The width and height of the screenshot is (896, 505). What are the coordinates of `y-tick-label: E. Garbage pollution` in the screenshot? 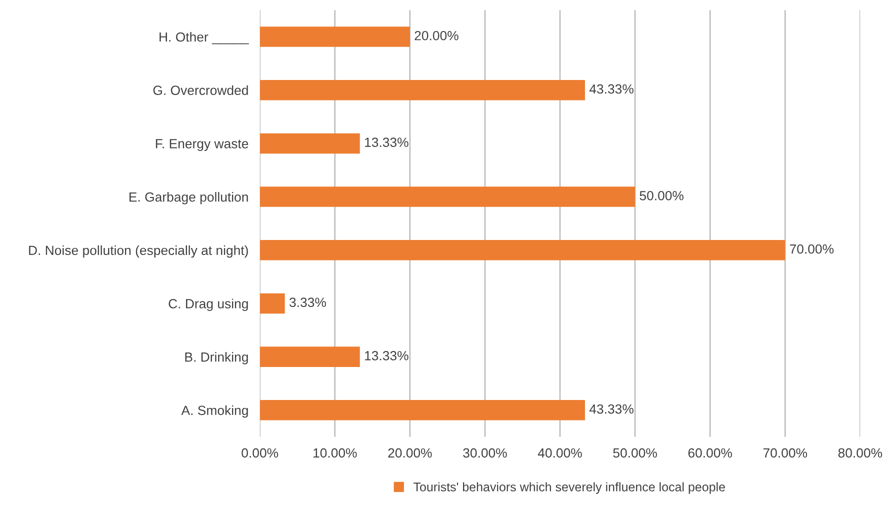 It's located at (189, 198).